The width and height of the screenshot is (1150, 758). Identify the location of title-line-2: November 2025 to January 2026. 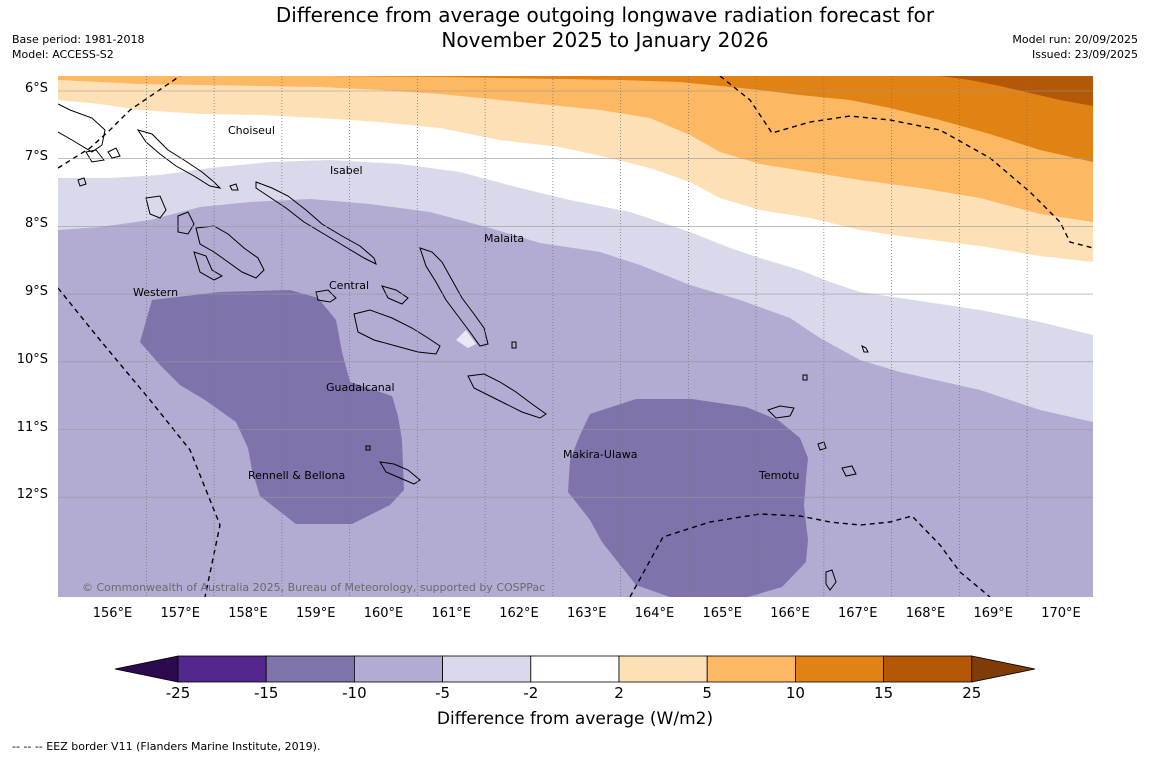
(605, 40).